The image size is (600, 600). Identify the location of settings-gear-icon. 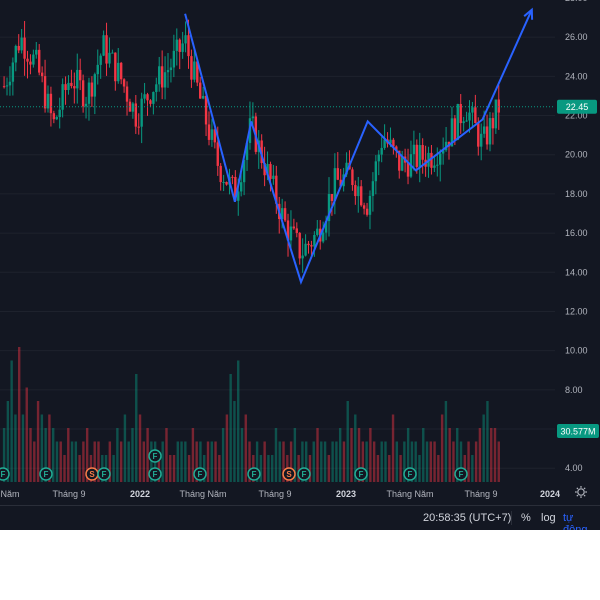
(581, 492).